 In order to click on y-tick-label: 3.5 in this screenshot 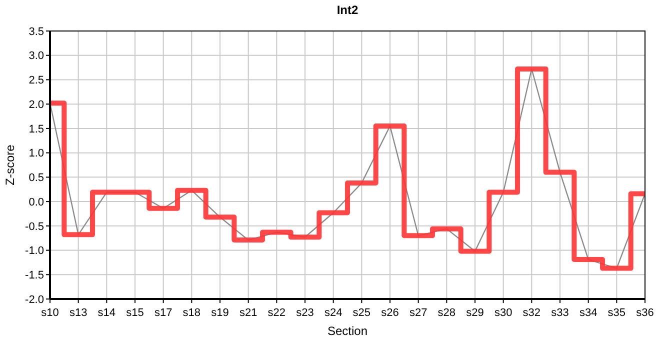, I will do `click(36, 32)`.